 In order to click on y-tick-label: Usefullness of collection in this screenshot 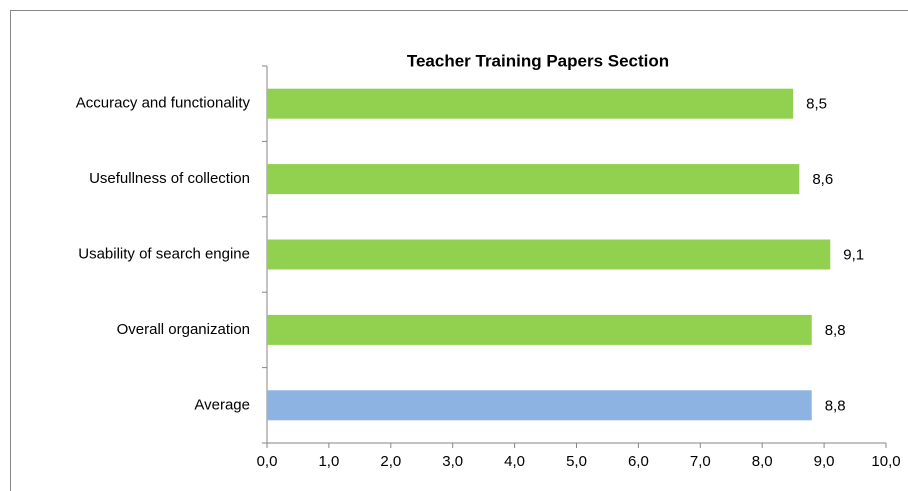, I will do `click(169, 178)`.